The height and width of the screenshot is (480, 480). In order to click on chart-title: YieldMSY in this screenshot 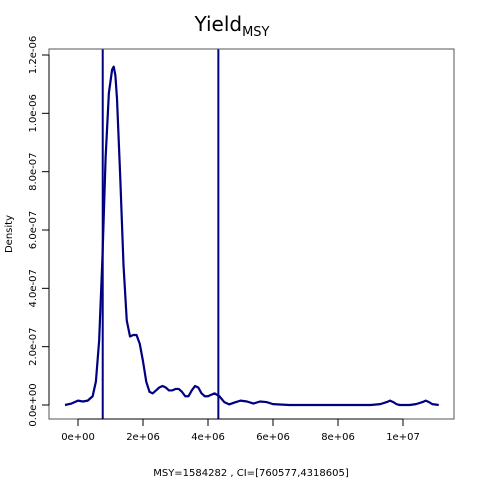, I will do `click(231, 26)`.